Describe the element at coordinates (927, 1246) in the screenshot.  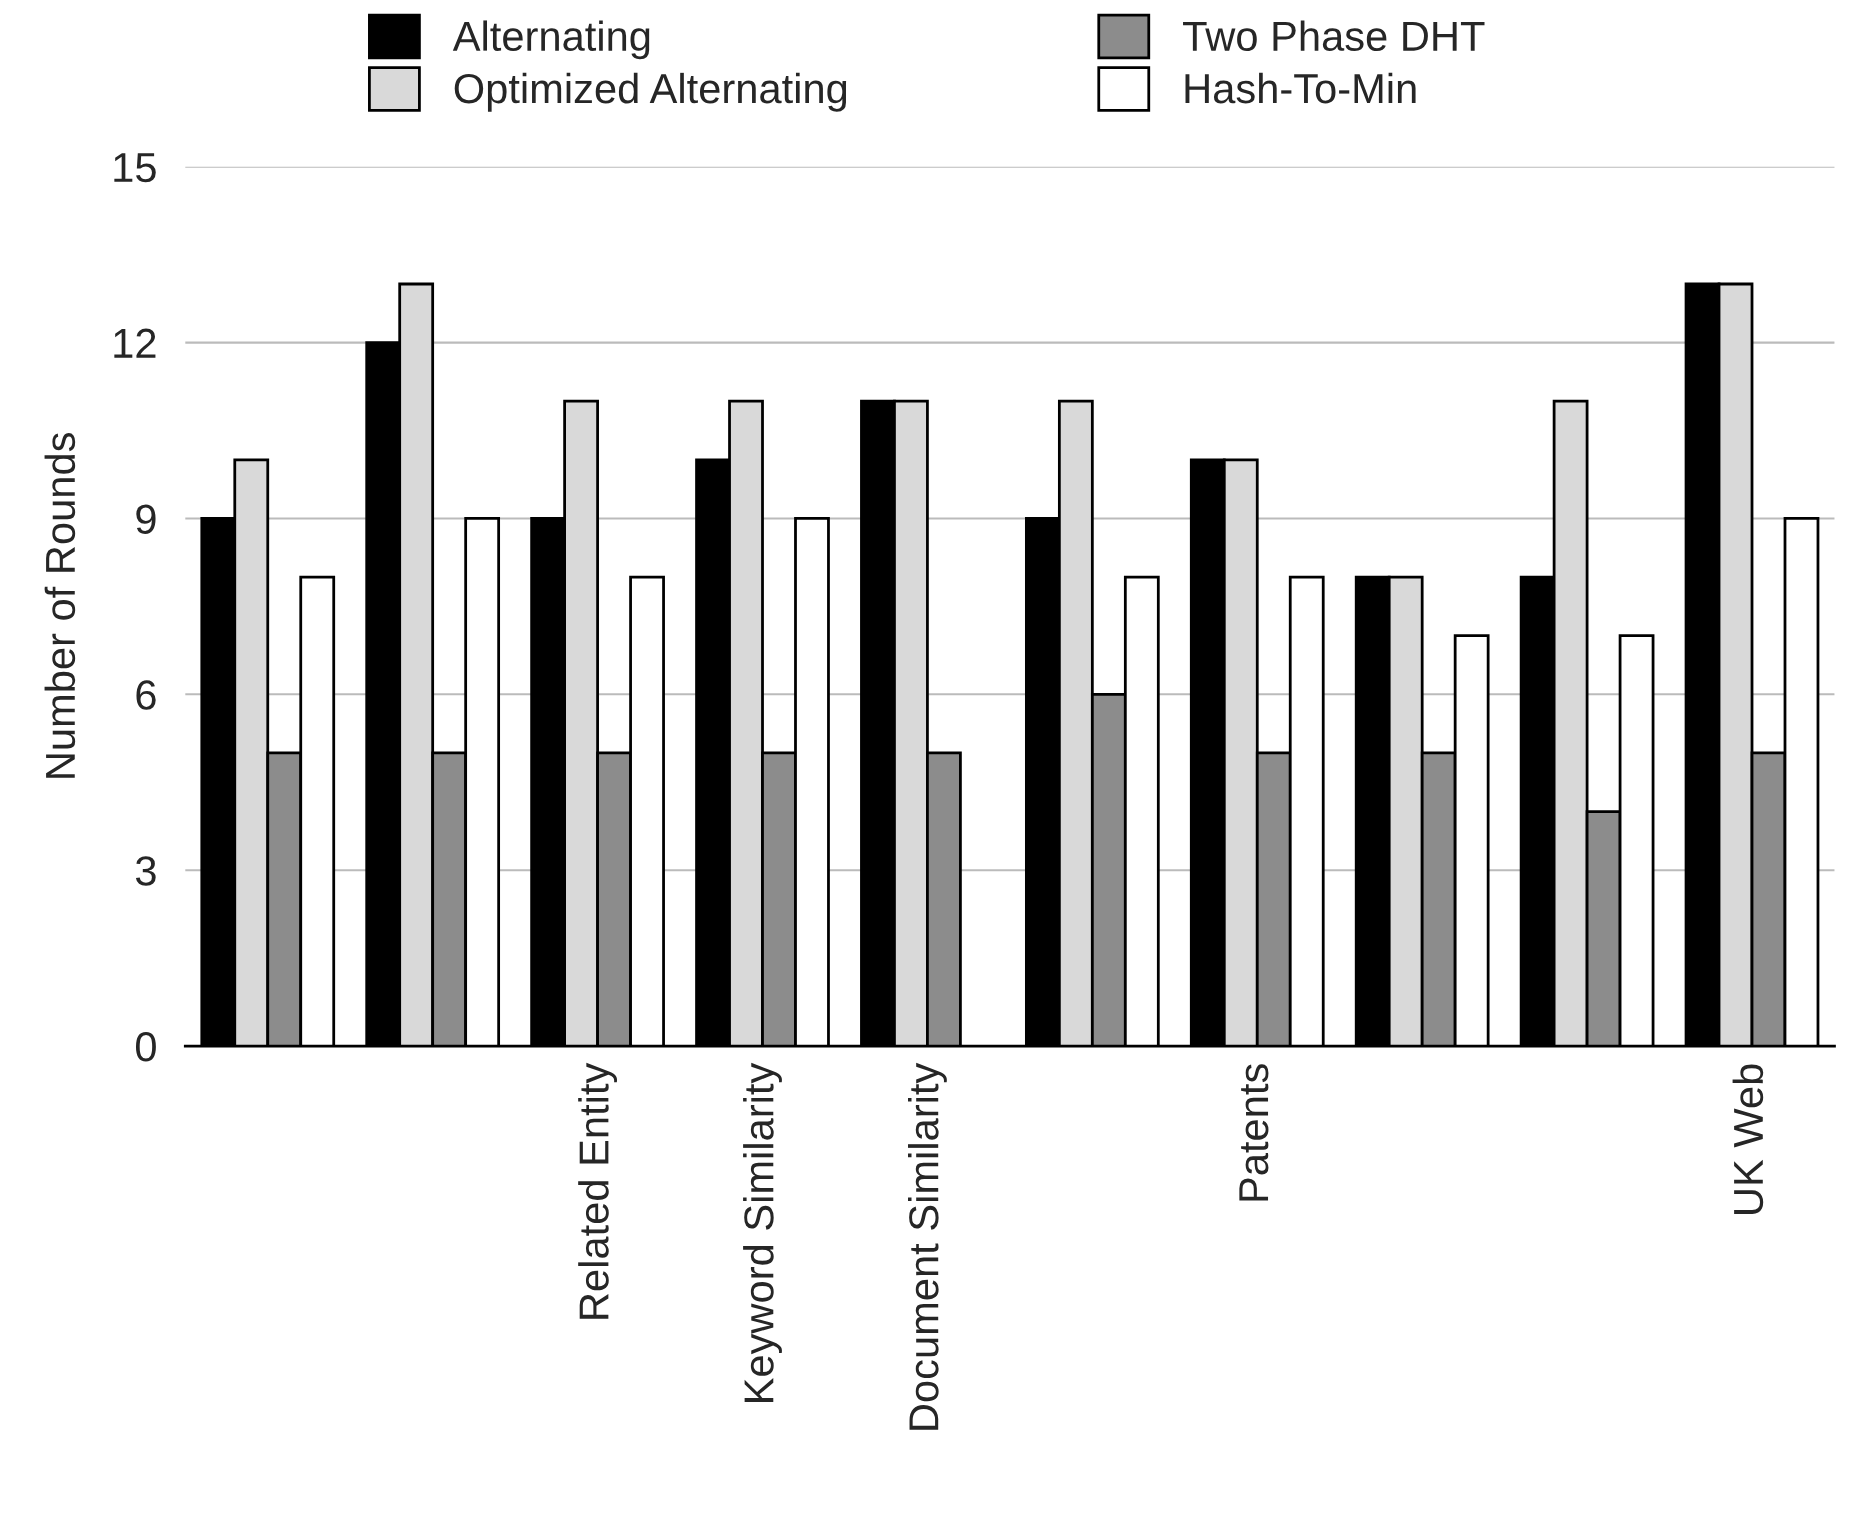
I see `x-tick-label: Document Similarity` at that location.